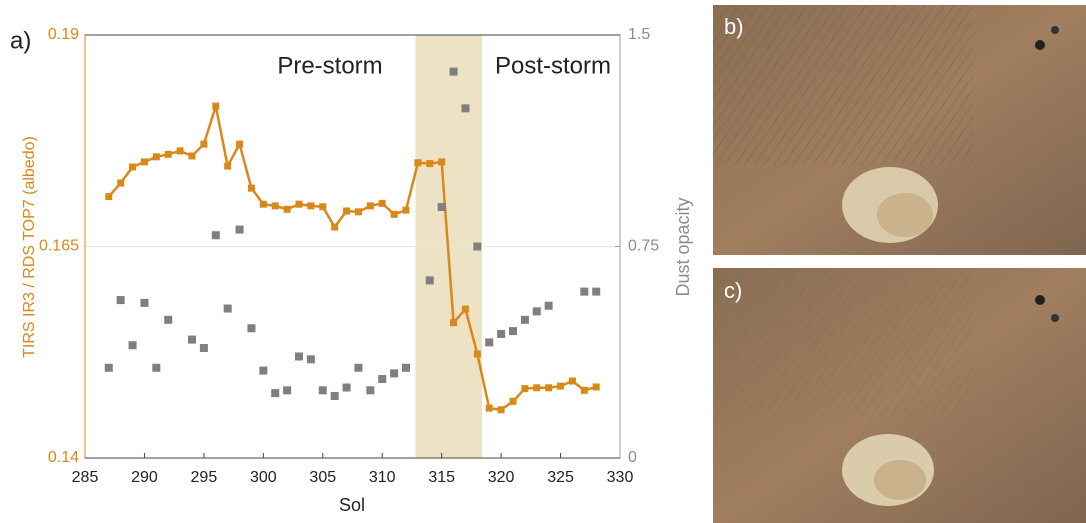  I want to click on x-tick-label: 285, so click(85, 477).